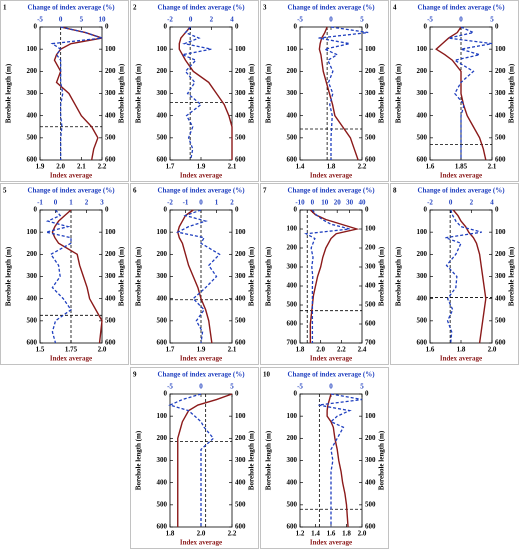  Describe the element at coordinates (492, 350) in the screenshot. I see `x-tick-label: 2.0` at that location.